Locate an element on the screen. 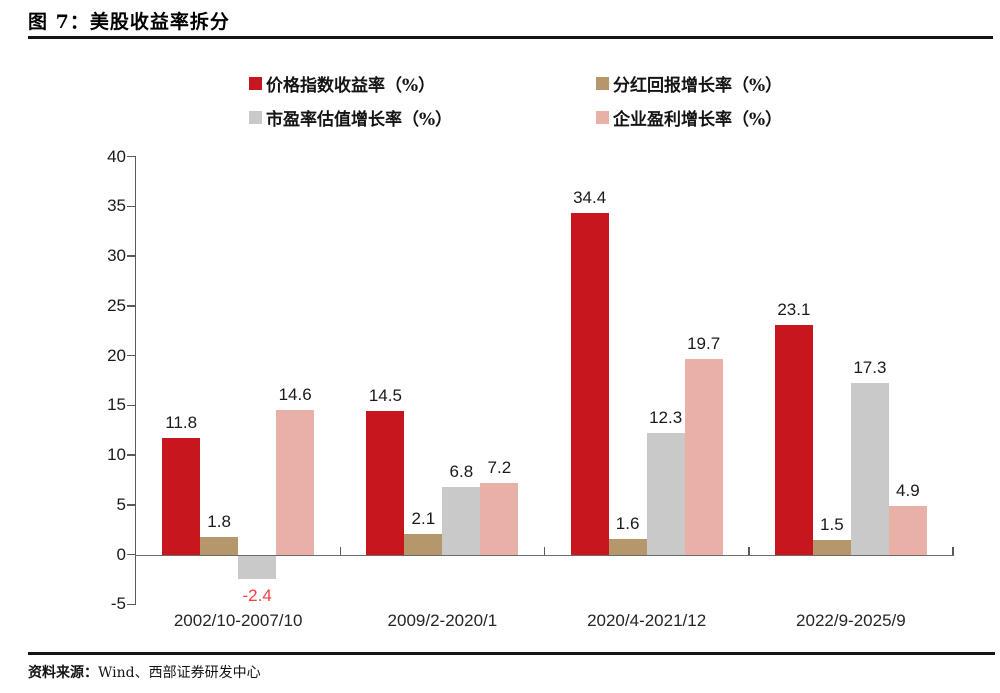 The height and width of the screenshot is (693, 1000). y-axis-tick-label: 30 is located at coordinates (116, 255).